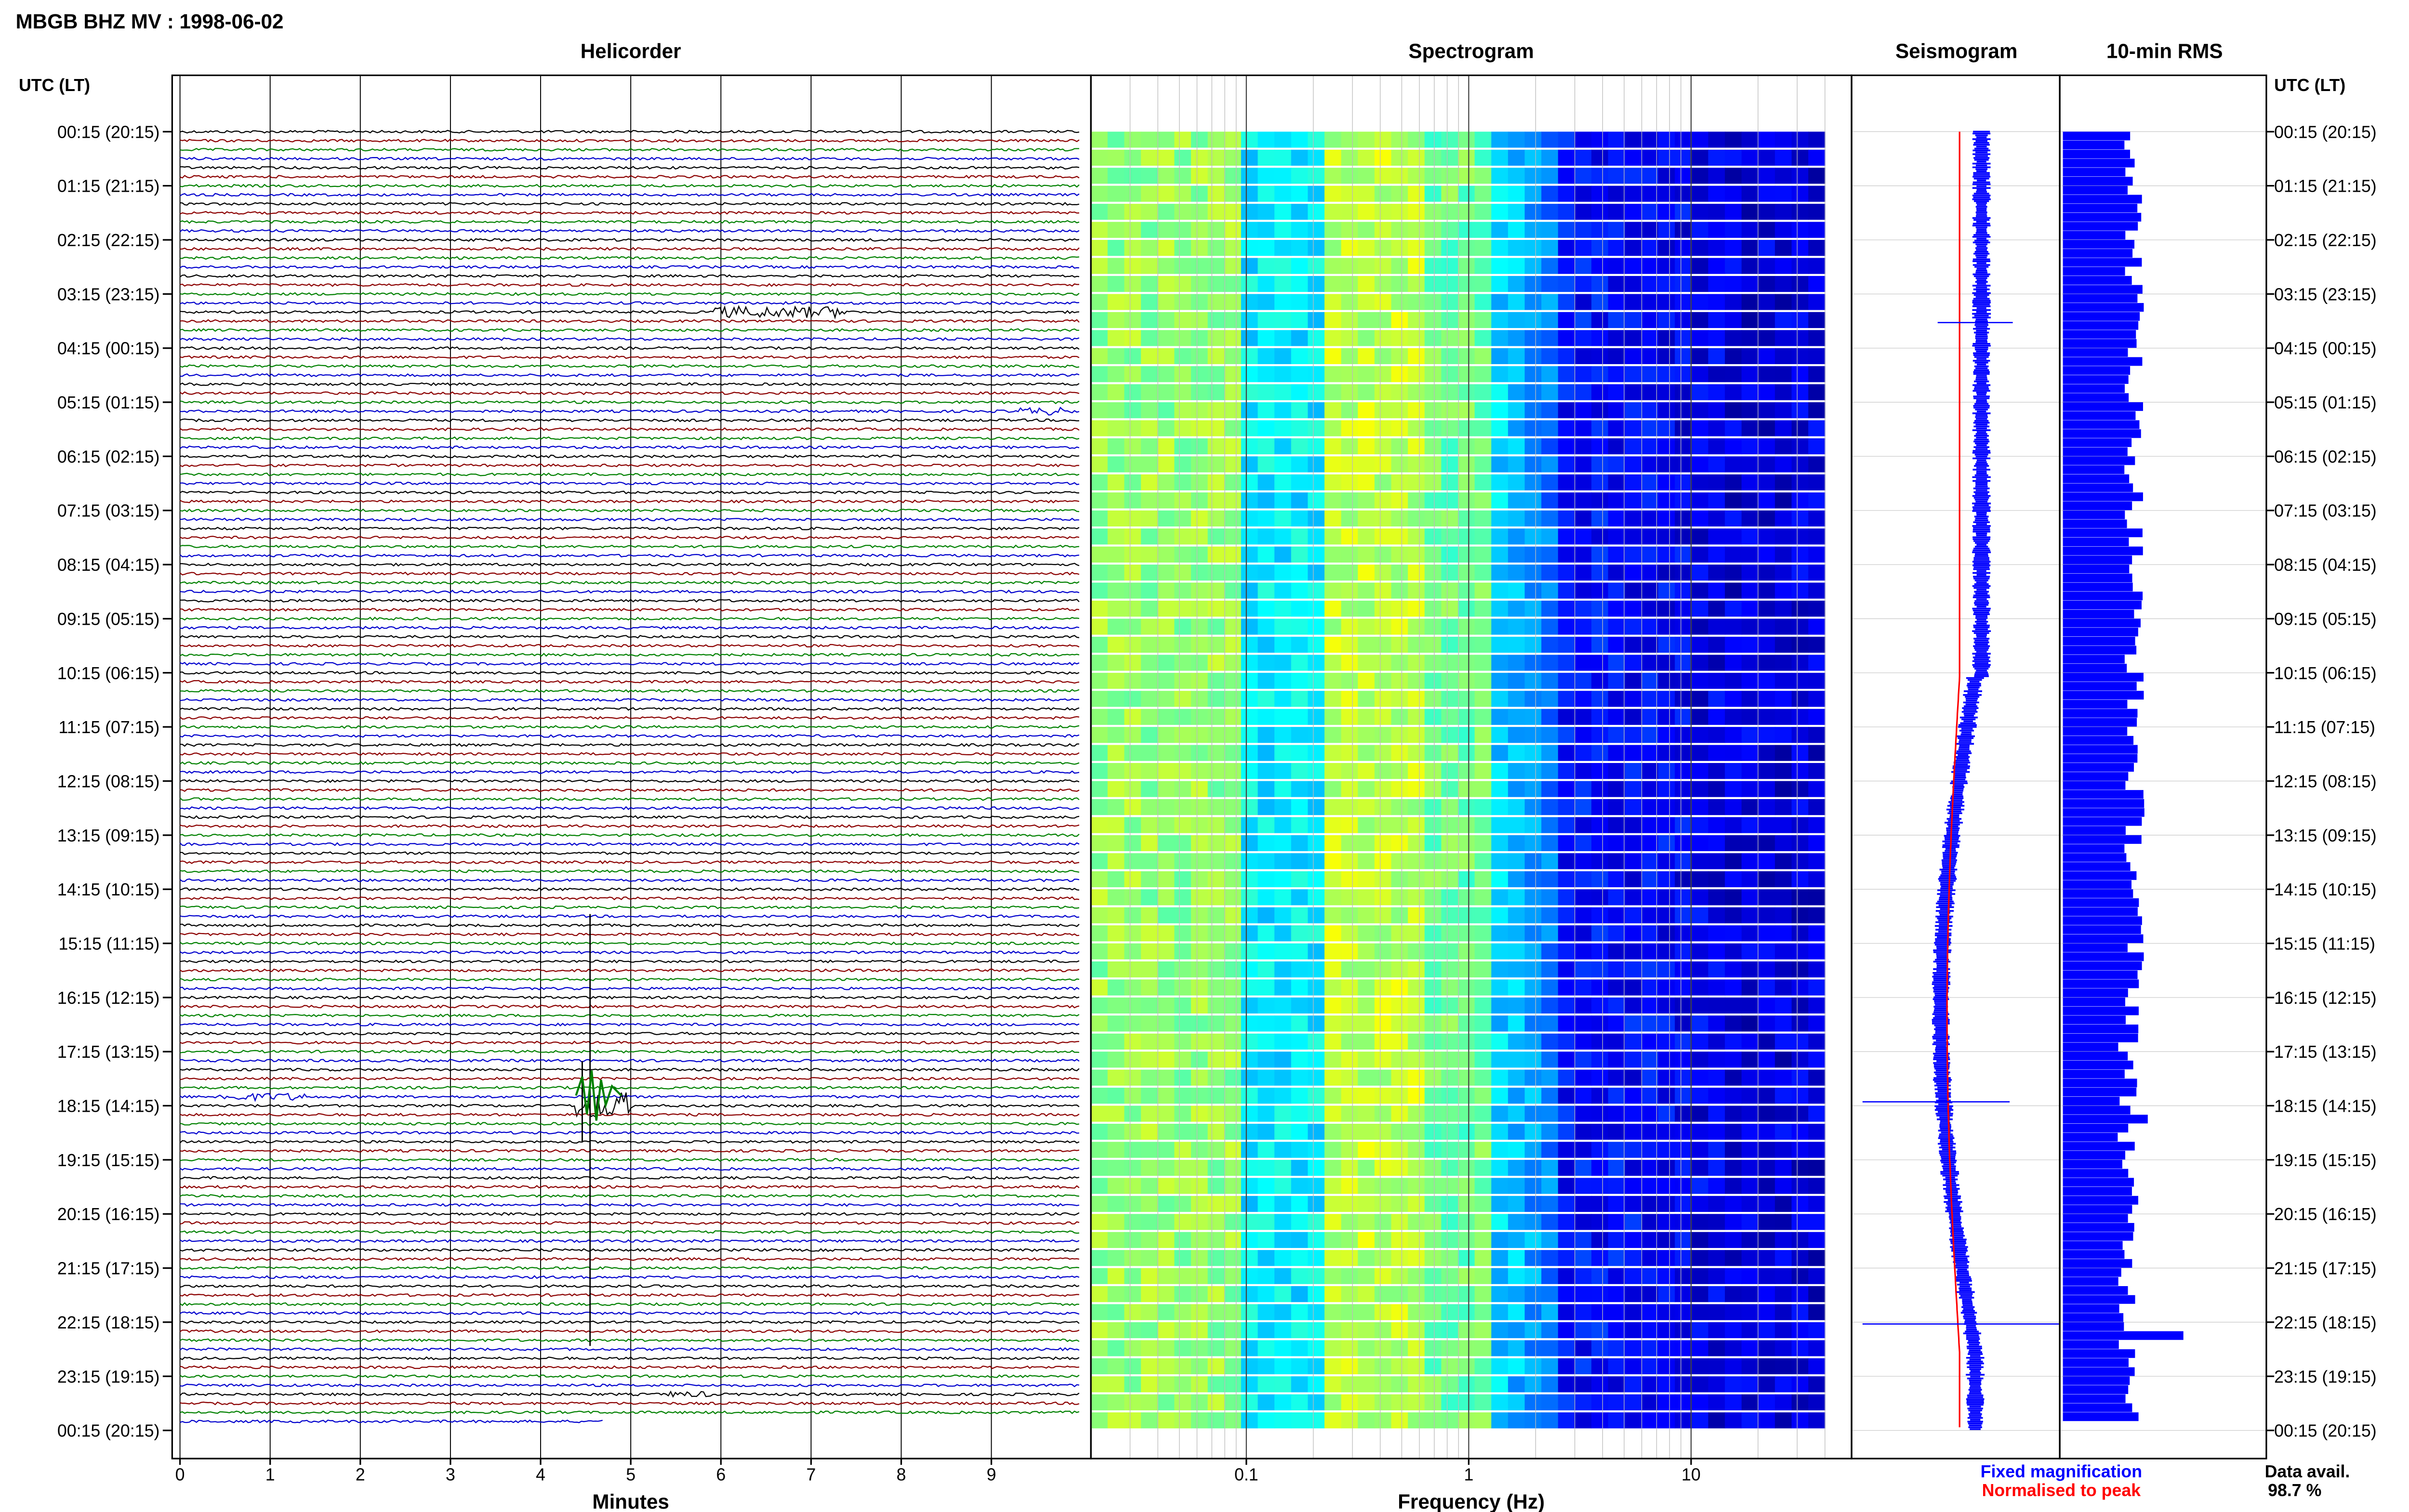 Image resolution: width=2409 pixels, height=1512 pixels. I want to click on time-axis-label-right: 20:15 (16:15), so click(2325, 1214).